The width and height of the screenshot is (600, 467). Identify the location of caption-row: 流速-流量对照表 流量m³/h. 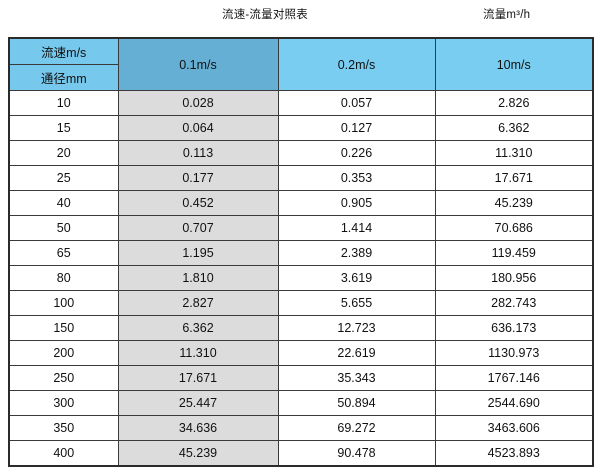
(300, 17).